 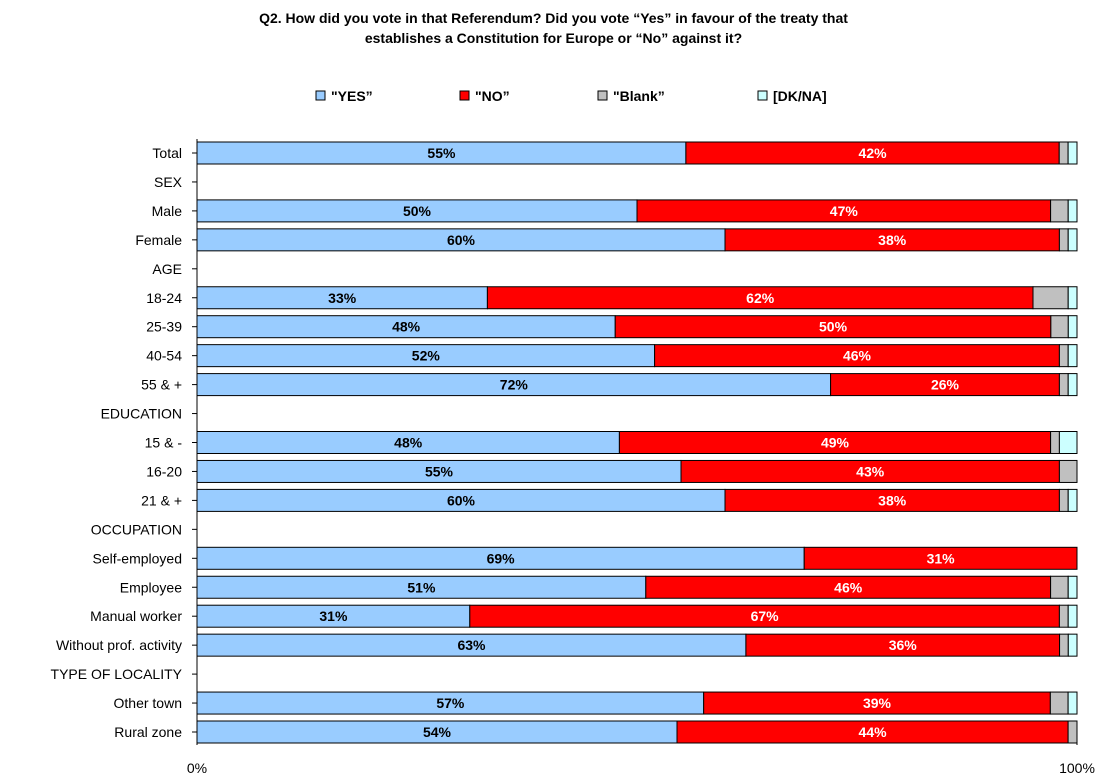 I want to click on data-label-no-55: 26%, so click(x=945, y=385).